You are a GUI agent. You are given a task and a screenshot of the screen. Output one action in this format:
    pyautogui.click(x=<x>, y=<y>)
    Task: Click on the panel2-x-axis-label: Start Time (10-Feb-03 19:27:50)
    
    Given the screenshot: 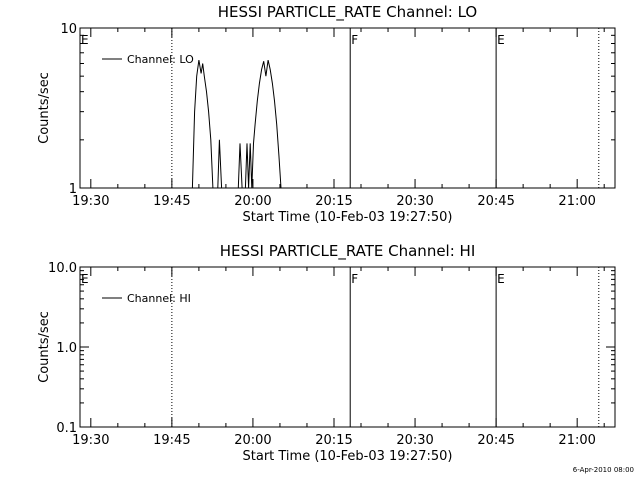 What is the action you would take?
    pyautogui.click(x=348, y=456)
    